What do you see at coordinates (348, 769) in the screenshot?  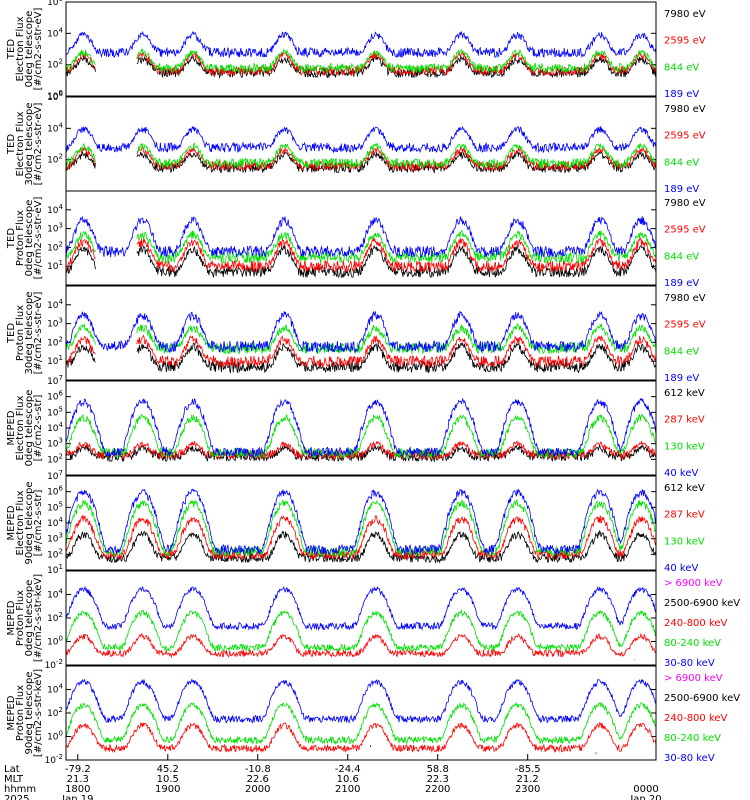 I see `x-axis-value: -24.4` at bounding box center [348, 769].